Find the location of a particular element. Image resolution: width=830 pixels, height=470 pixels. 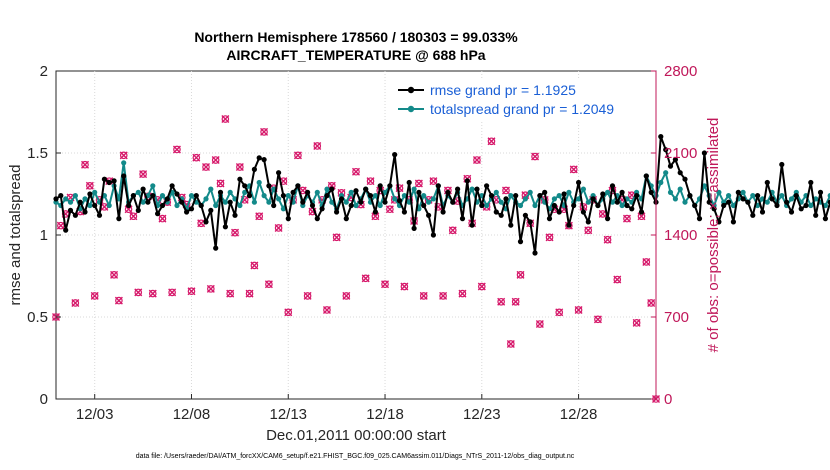

x-tick-label: 12/23 is located at coordinates (482, 414).